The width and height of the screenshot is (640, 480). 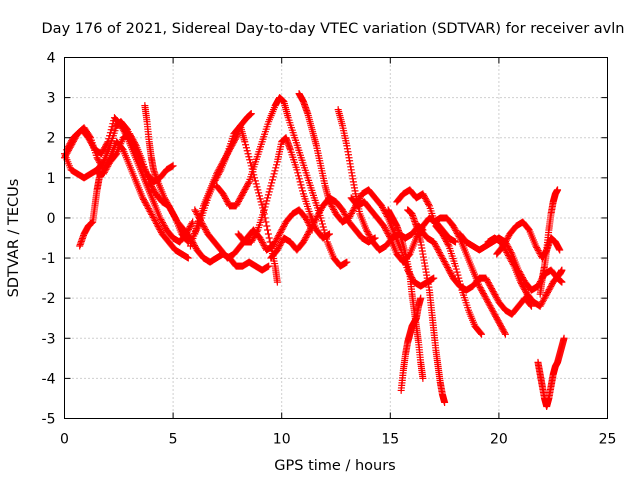 I want to click on y-tick-label: 1, so click(x=51, y=179).